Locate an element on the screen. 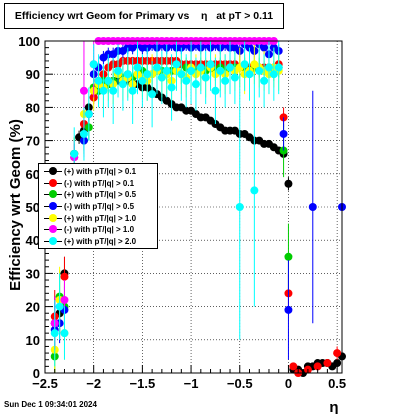 Image resolution: width=400 pixels, height=414 pixels. y-tick-label: 0 is located at coordinates (36, 373).